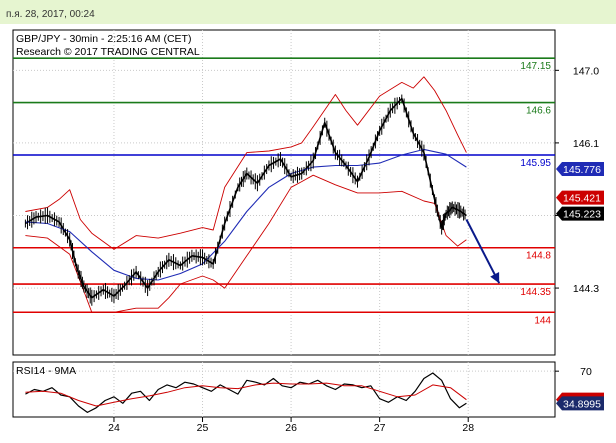  I want to click on value-badge: 145.223, so click(580, 213).